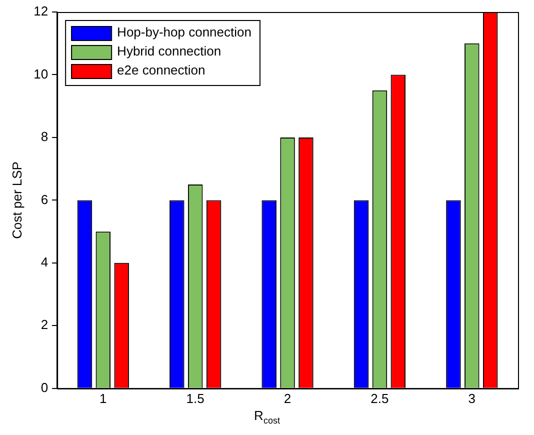 Image resolution: width=534 pixels, height=435 pixels. What do you see at coordinates (161, 70) in the screenshot?
I see `legend-label: e2e connection` at bounding box center [161, 70].